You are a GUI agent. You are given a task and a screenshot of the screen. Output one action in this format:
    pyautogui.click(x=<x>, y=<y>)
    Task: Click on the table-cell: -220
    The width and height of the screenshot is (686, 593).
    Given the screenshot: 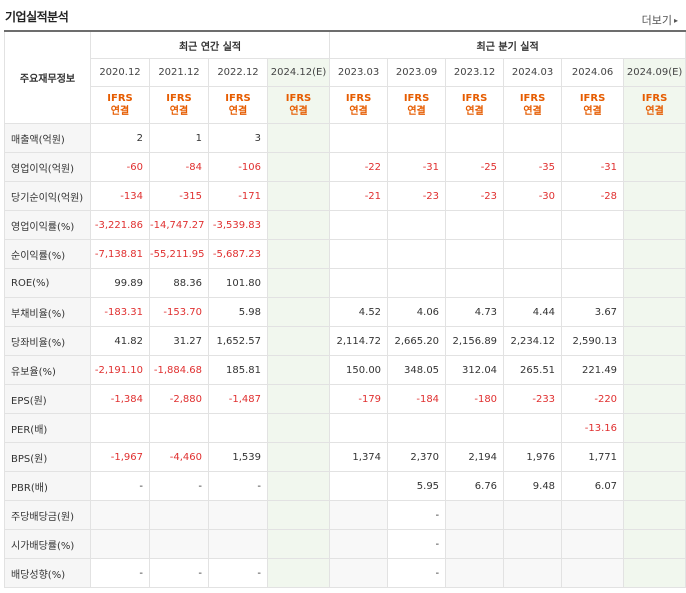 What is the action you would take?
    pyautogui.click(x=593, y=399)
    